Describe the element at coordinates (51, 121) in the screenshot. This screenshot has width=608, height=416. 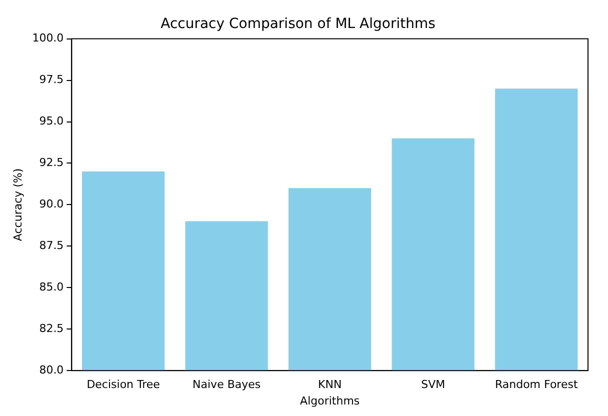
I see `y-tick-label: 95.0` at that location.